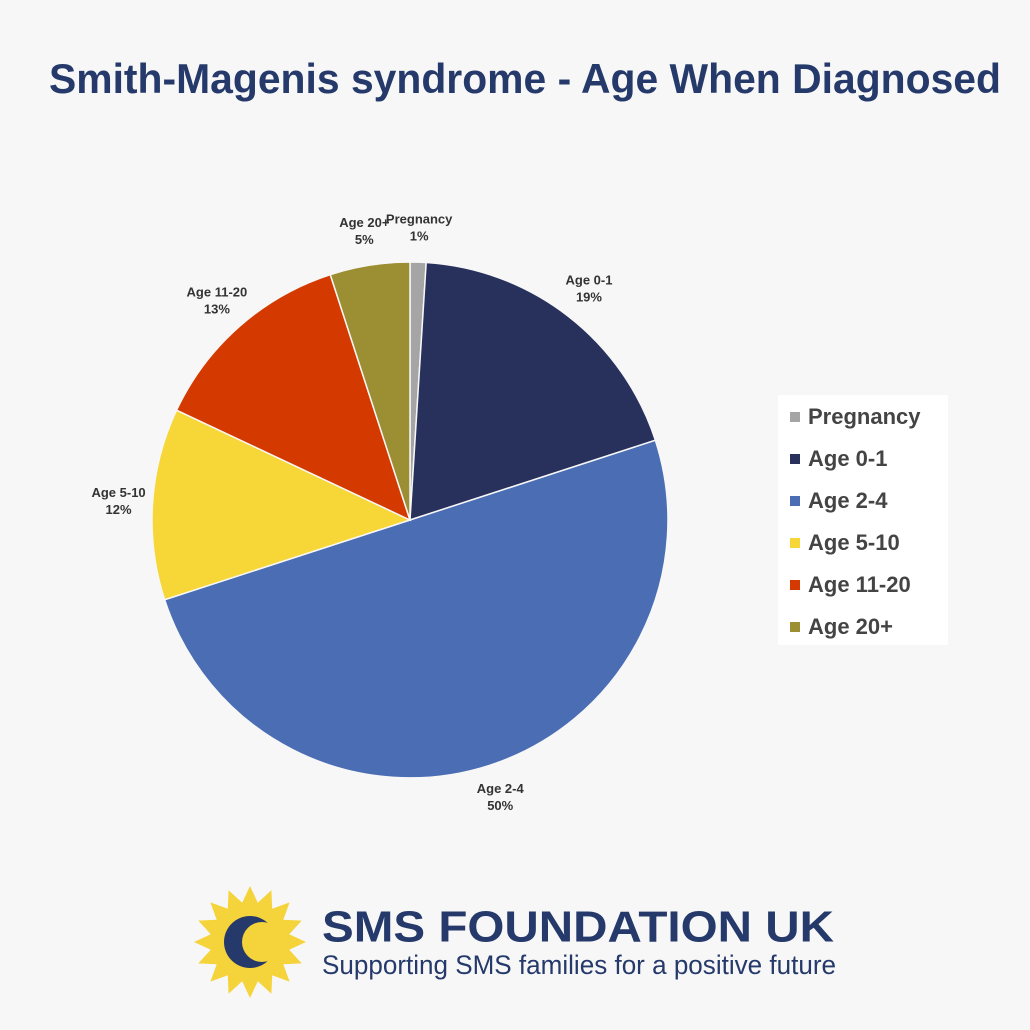  What do you see at coordinates (119, 509) in the screenshot?
I see `slice-label-value: 12%` at bounding box center [119, 509].